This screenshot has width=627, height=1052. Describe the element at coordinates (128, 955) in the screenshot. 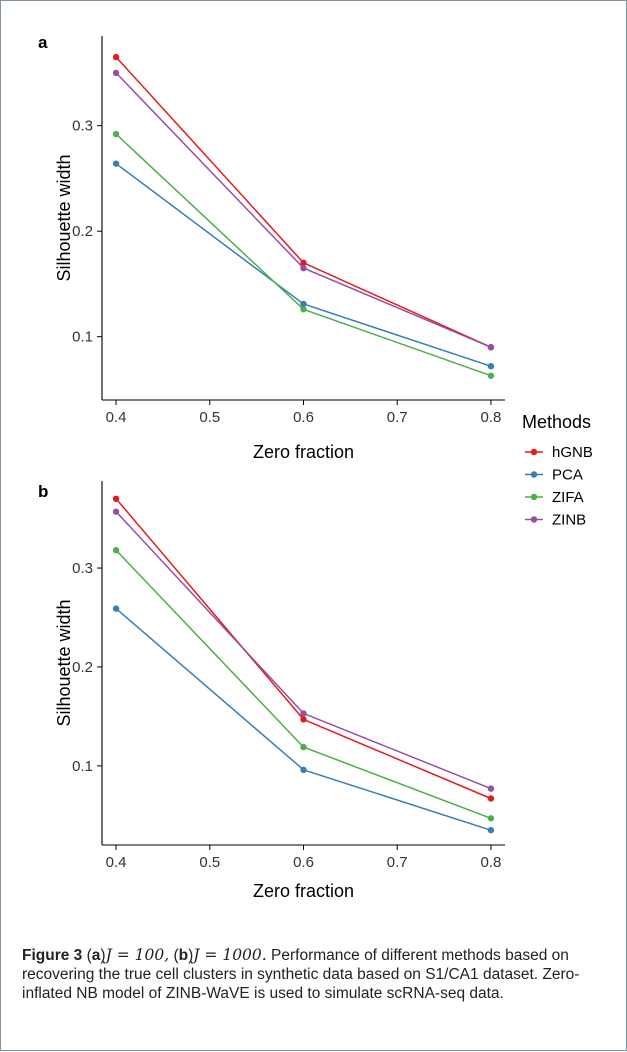

I see `caption-part-a: (a)J = 100,` at that location.